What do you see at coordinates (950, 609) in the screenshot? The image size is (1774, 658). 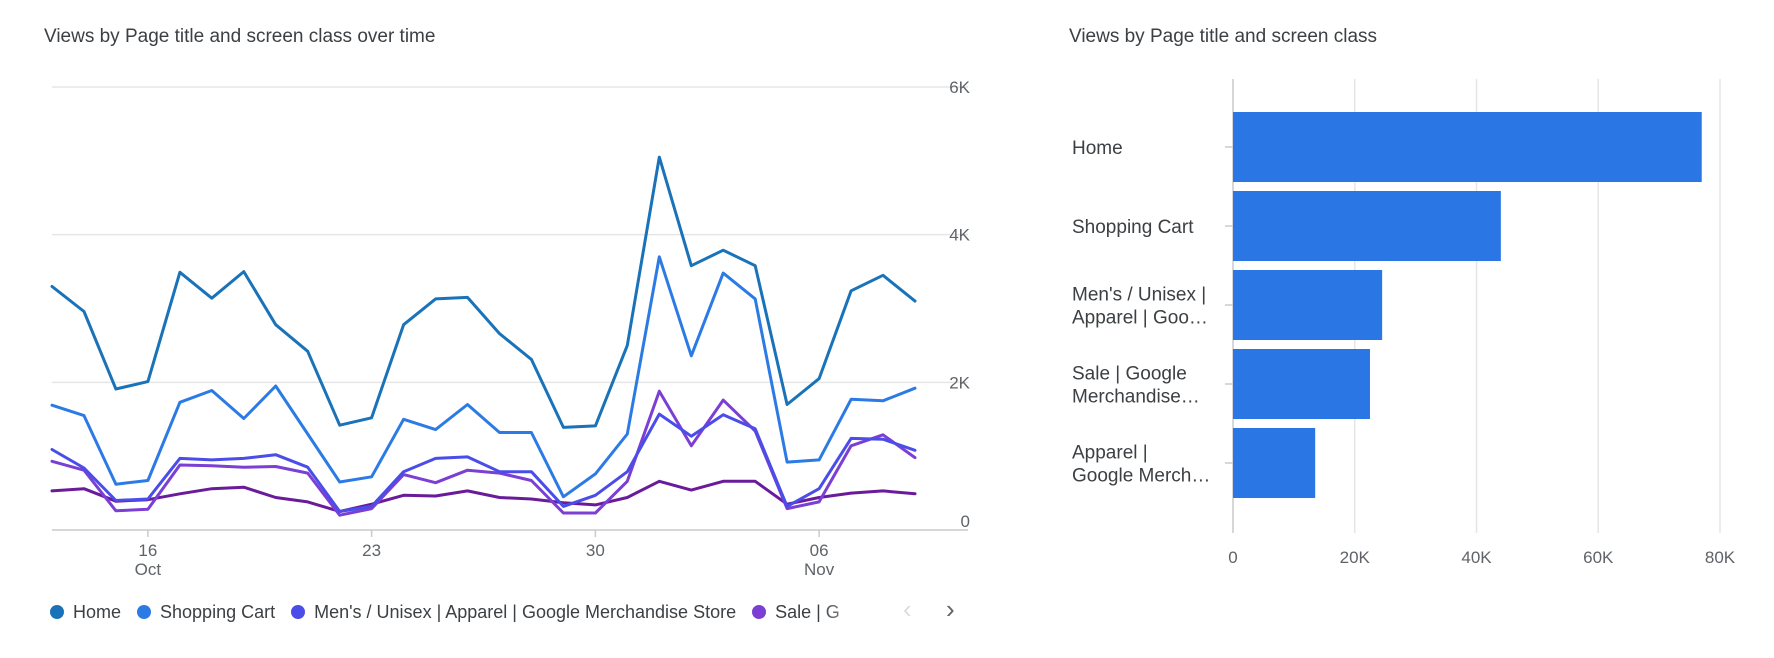 I see `chevron-right-icon: ›` at bounding box center [950, 609].